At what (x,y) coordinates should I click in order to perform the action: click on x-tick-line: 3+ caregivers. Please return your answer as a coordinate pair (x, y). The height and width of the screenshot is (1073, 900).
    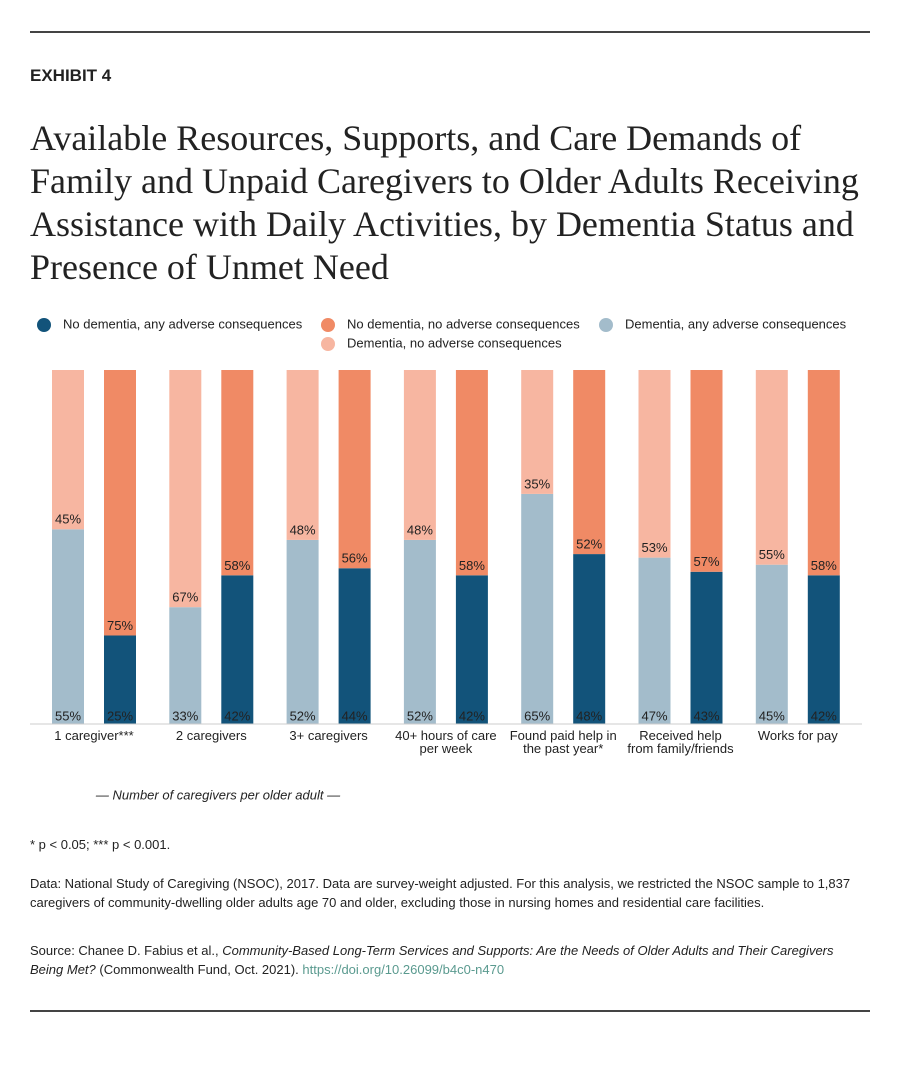
    Looking at the image, I should click on (328, 735).